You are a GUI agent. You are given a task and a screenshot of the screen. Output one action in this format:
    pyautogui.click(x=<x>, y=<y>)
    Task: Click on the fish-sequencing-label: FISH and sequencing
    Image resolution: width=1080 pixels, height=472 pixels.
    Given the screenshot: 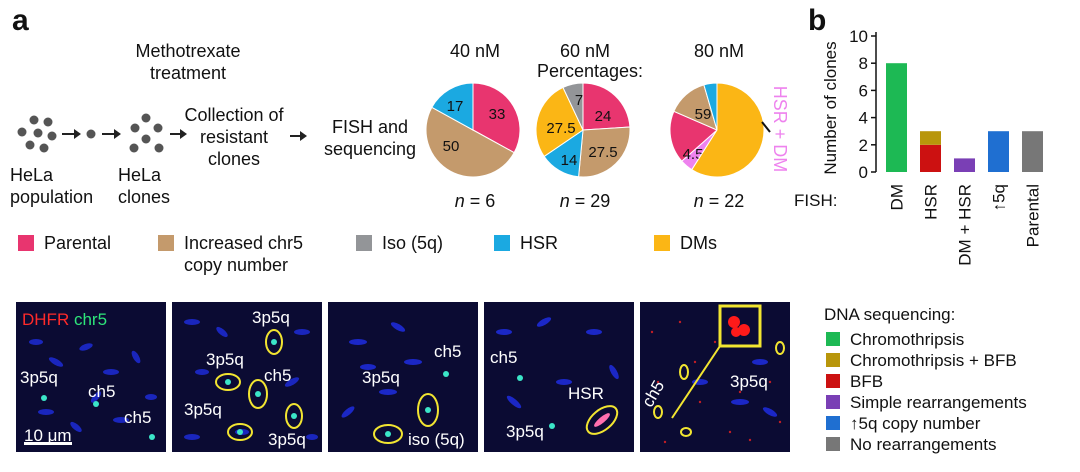 What is the action you would take?
    pyautogui.click(x=370, y=138)
    